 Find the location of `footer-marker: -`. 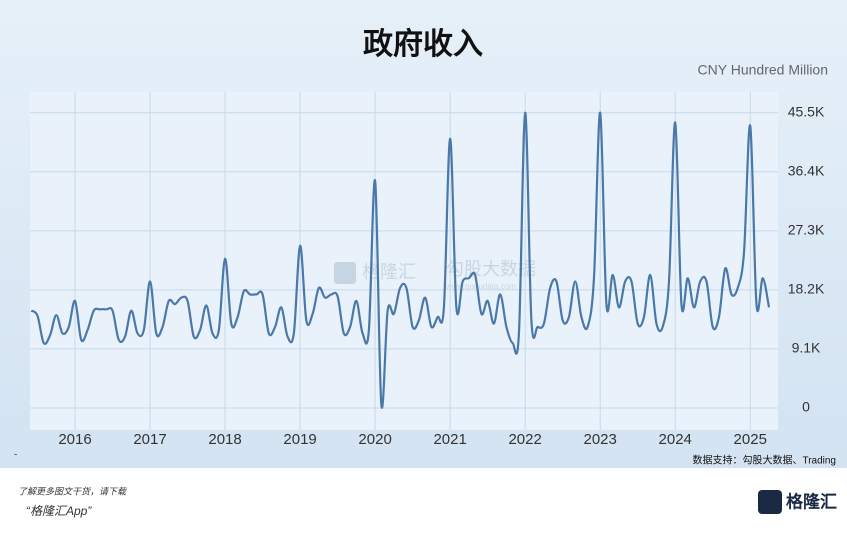

footer-marker: - is located at coordinates (15, 455).